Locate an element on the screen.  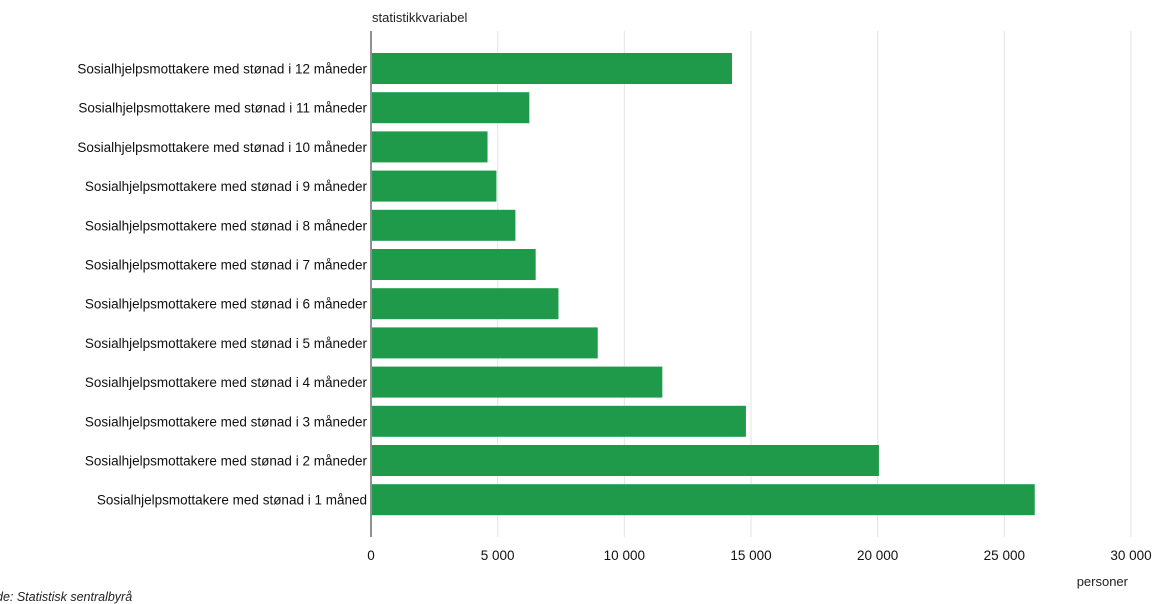
x-tick-label: 10 000 is located at coordinates (624, 555).